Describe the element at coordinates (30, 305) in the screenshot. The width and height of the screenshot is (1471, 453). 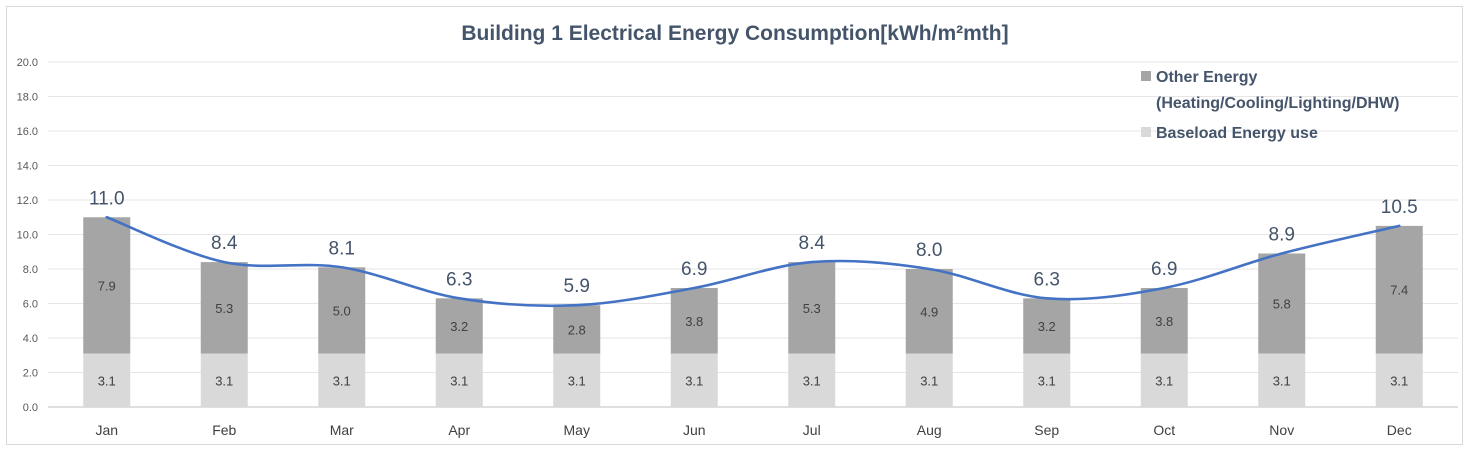
I see `y-tick-label: 6.0` at that location.